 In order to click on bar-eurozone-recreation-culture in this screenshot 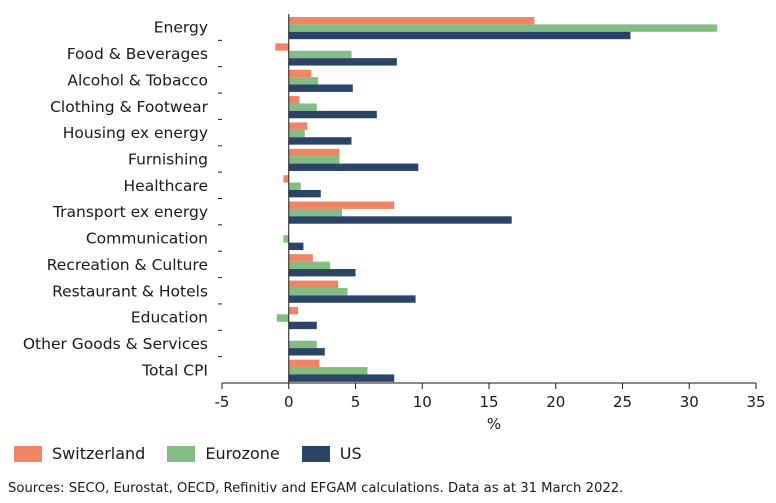, I will do `click(309, 265)`.